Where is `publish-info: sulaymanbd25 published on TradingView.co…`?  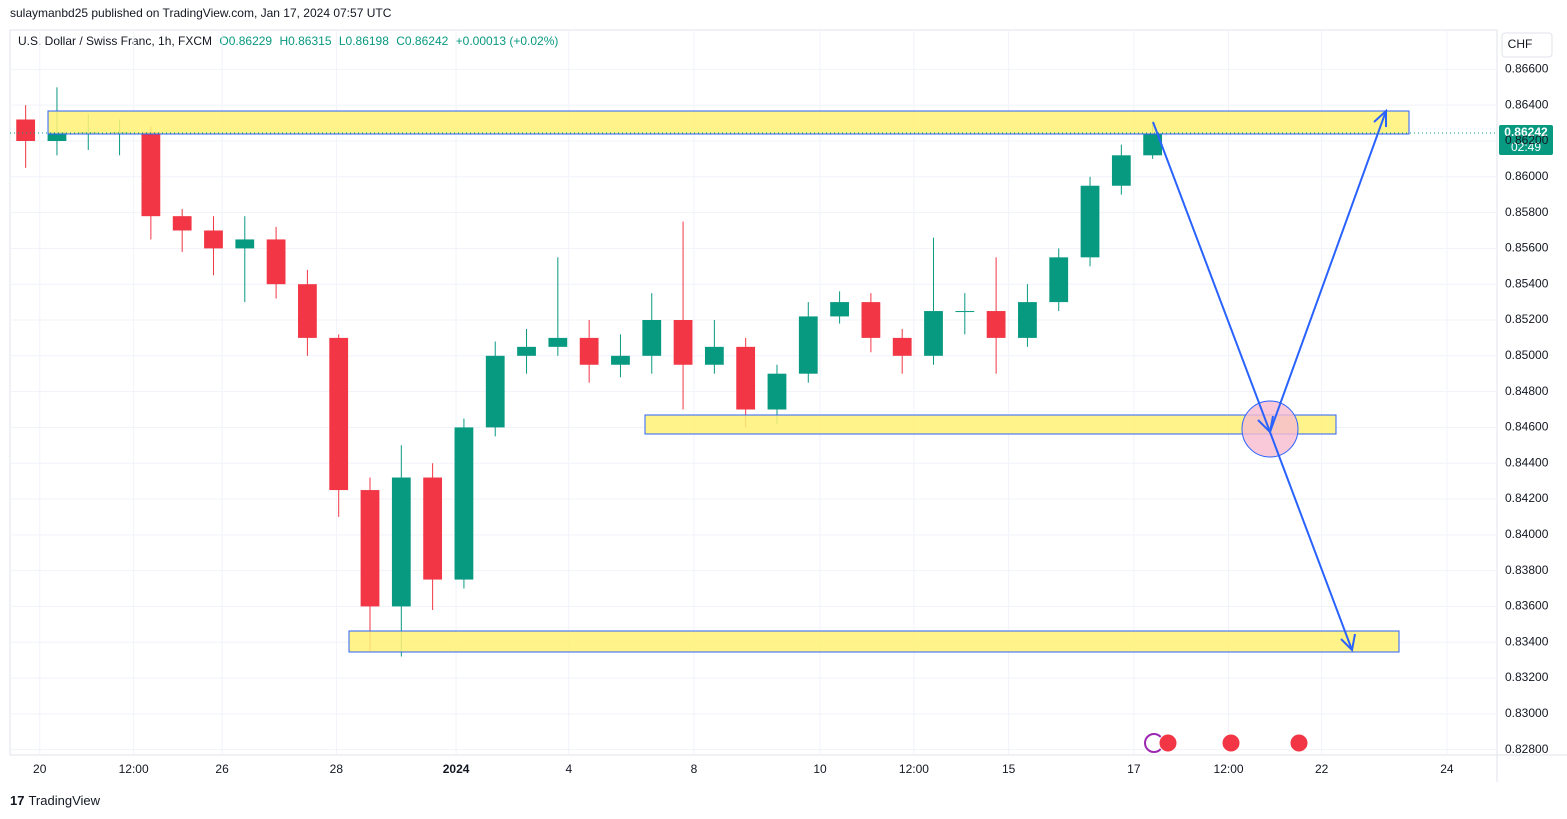 publish-info: sulaymanbd25 published on TradingView.co… is located at coordinates (201, 13).